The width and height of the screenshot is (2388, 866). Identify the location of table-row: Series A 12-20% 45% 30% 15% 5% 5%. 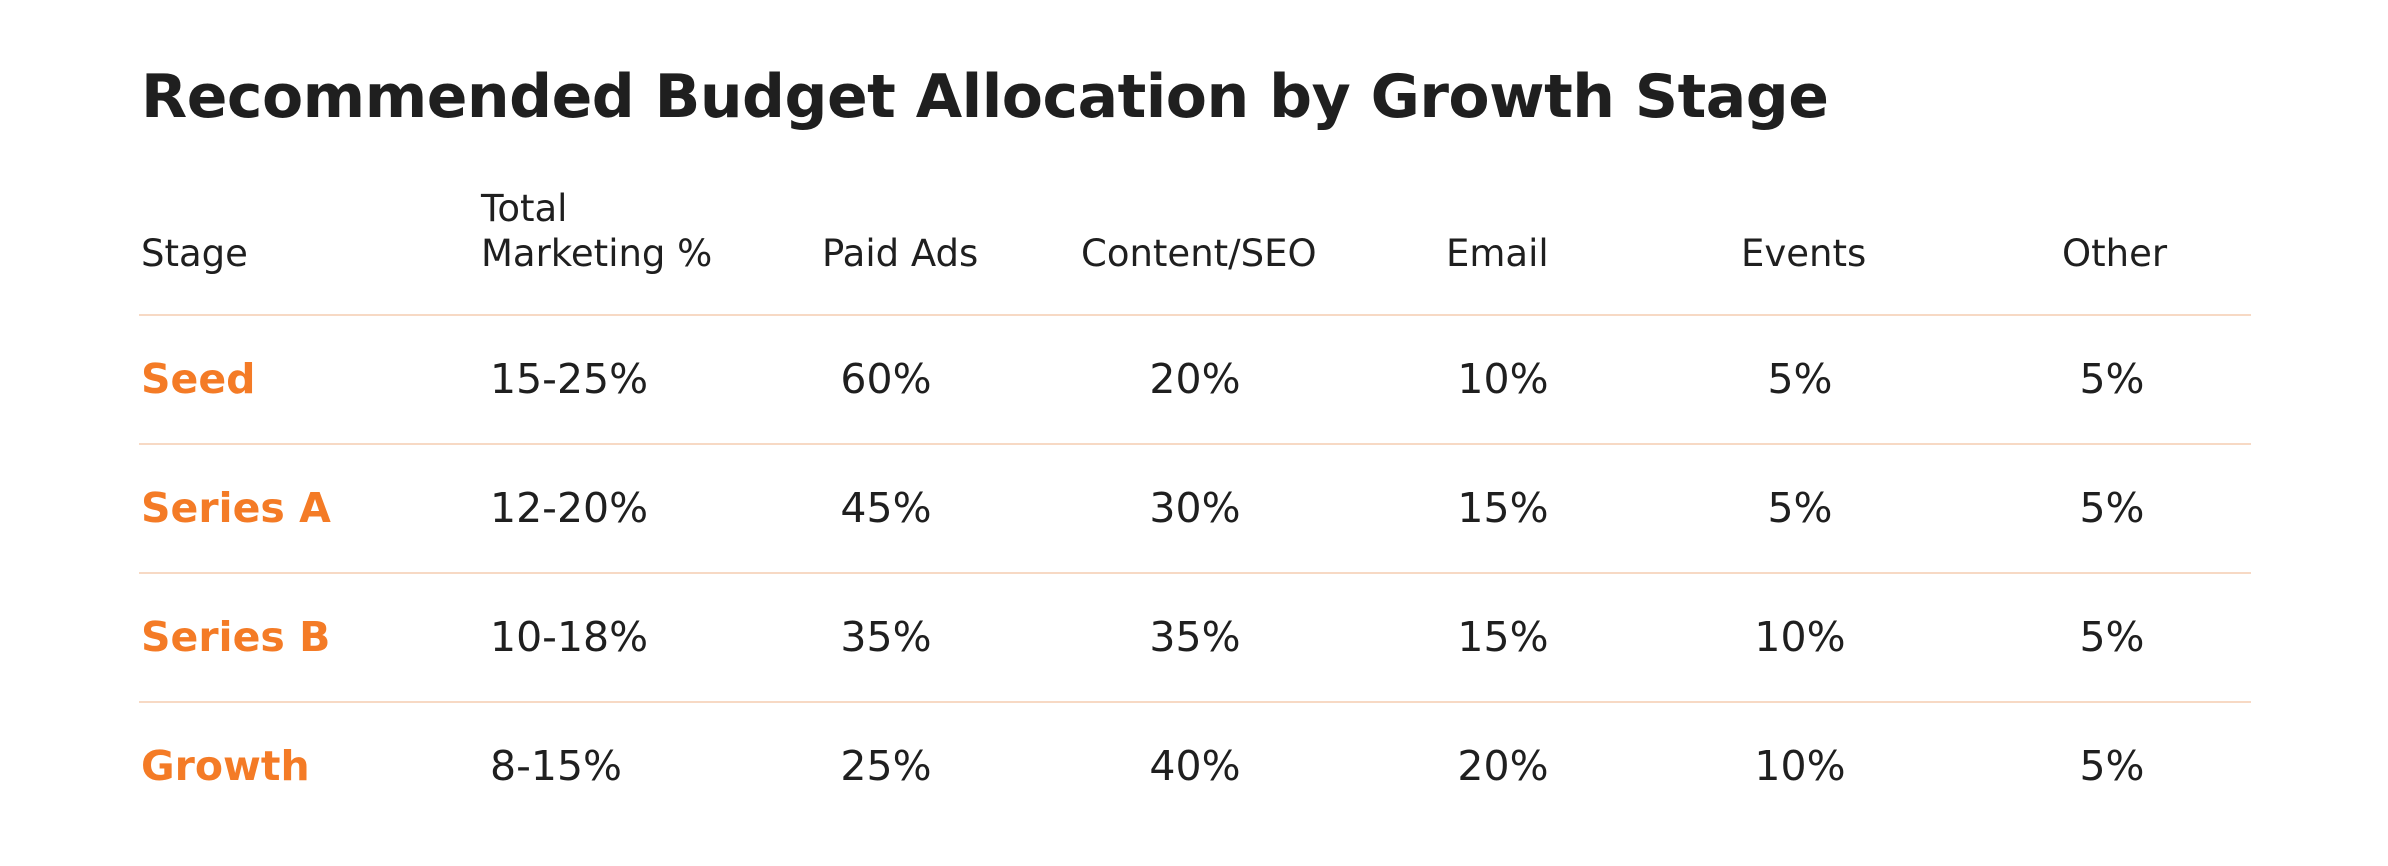
(1195, 509).